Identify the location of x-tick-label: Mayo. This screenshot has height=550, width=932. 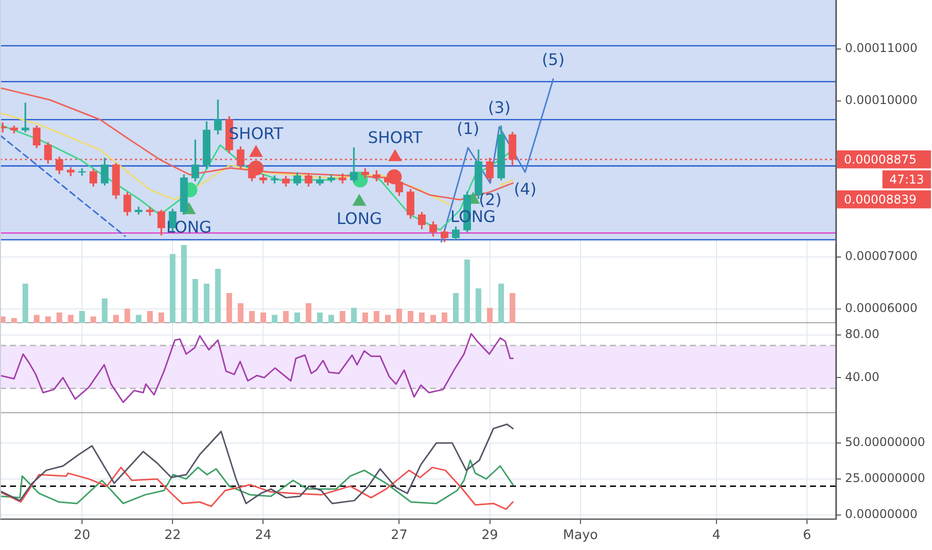
(580, 536).